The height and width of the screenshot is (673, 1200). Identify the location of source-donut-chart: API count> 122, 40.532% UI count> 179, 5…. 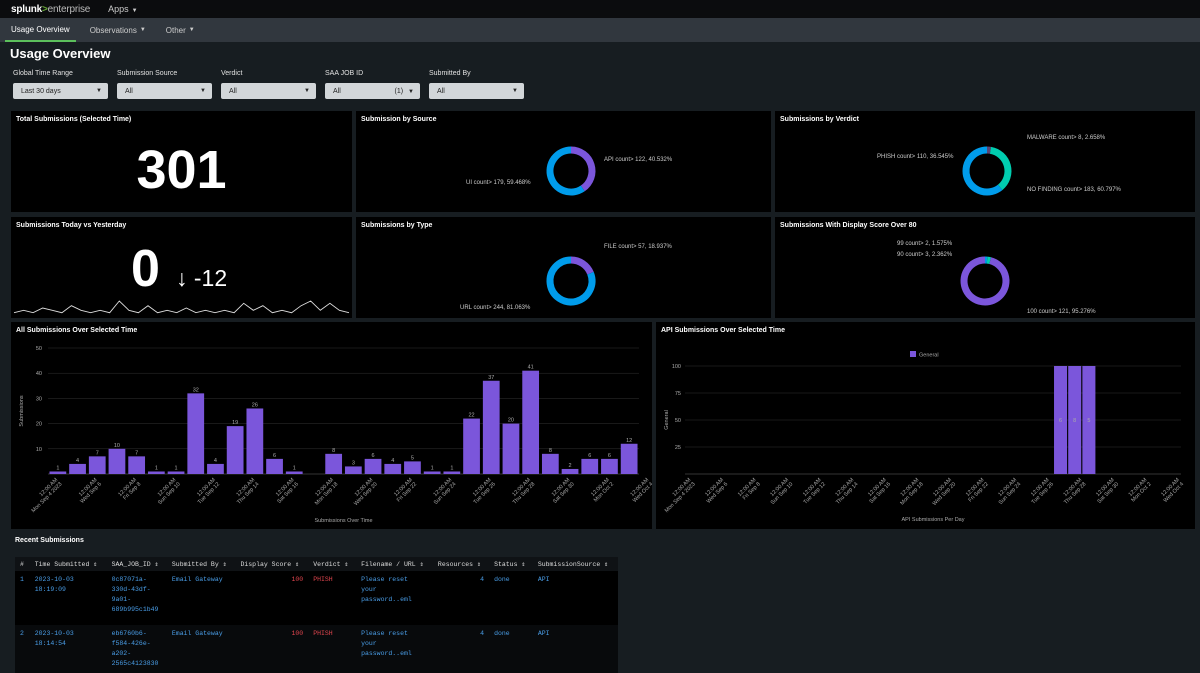
(563, 161).